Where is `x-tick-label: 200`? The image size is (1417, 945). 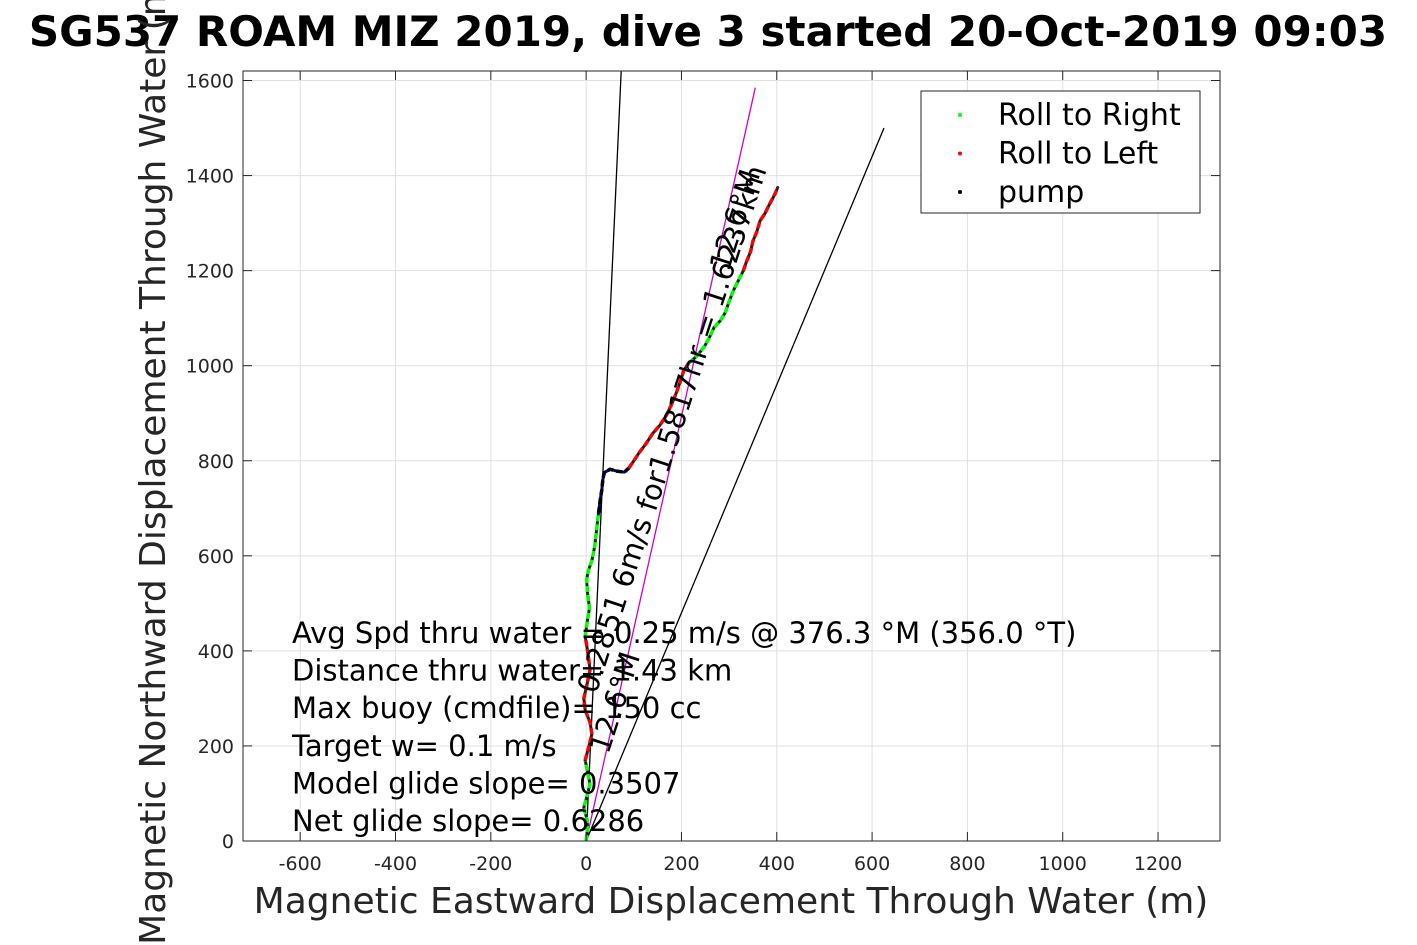
x-tick-label: 200 is located at coordinates (681, 864).